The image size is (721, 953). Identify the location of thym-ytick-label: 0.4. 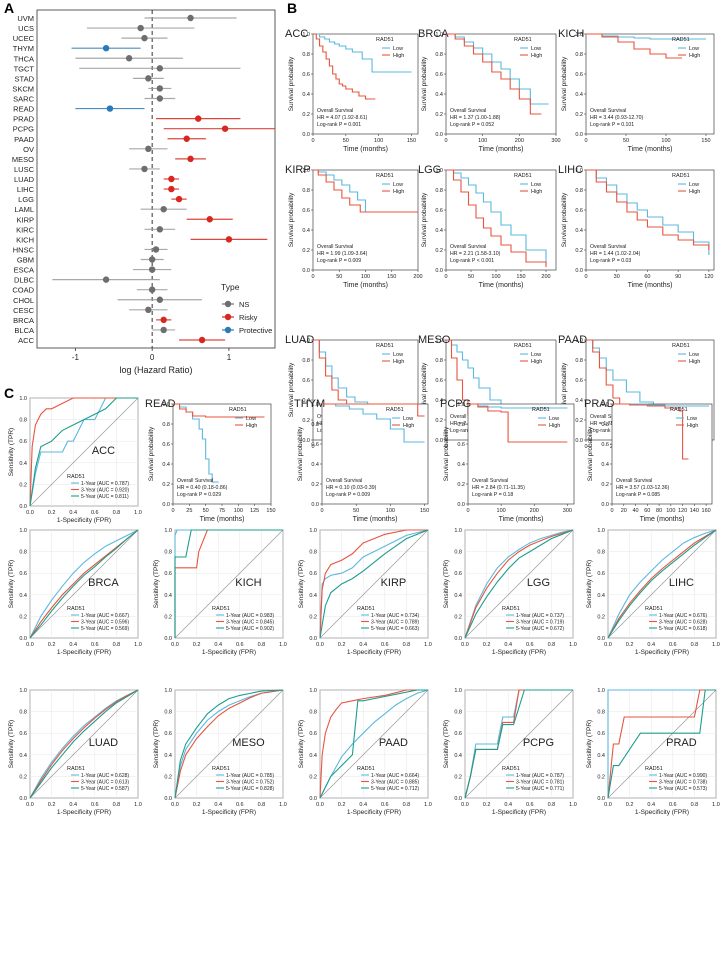
(315, 465).